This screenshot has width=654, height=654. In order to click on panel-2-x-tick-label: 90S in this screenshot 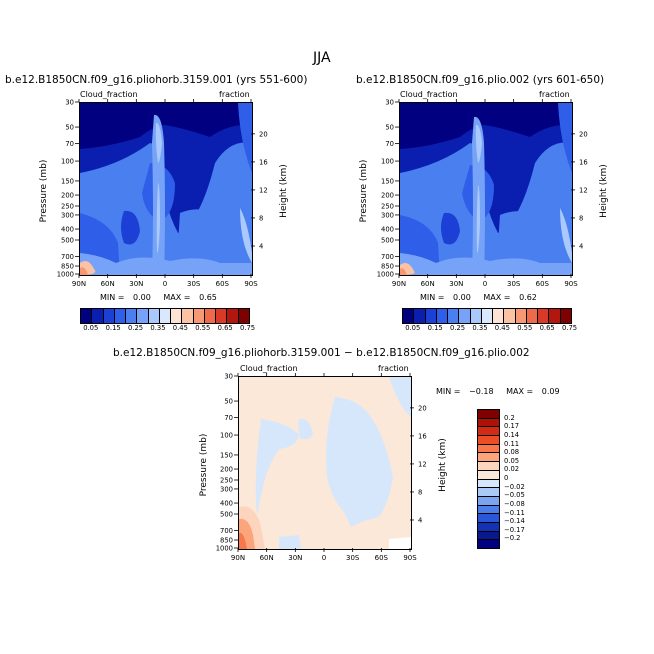, I will do `click(571, 284)`.